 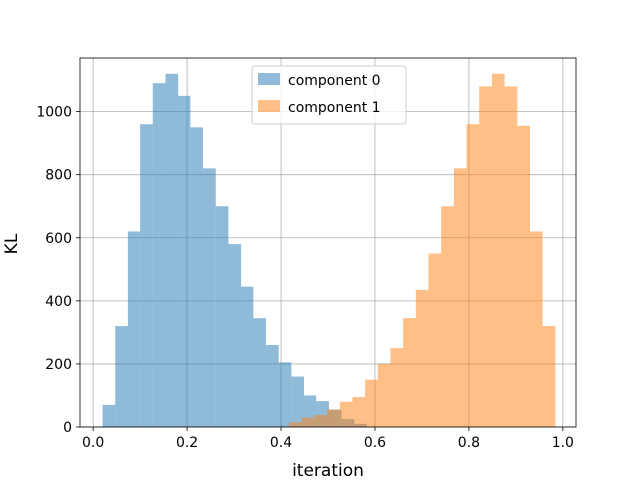 I want to click on y-axis-ticks: 0 200 400 600 800 1000, so click(x=58, y=270).